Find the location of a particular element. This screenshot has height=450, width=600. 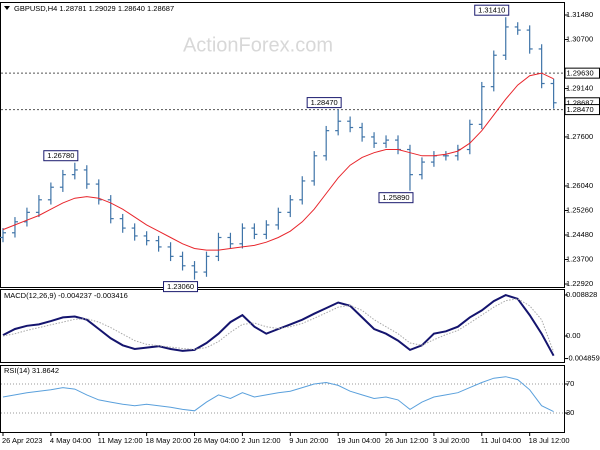

x-tick-label: 26 Apr 2023 is located at coordinates (22, 440).